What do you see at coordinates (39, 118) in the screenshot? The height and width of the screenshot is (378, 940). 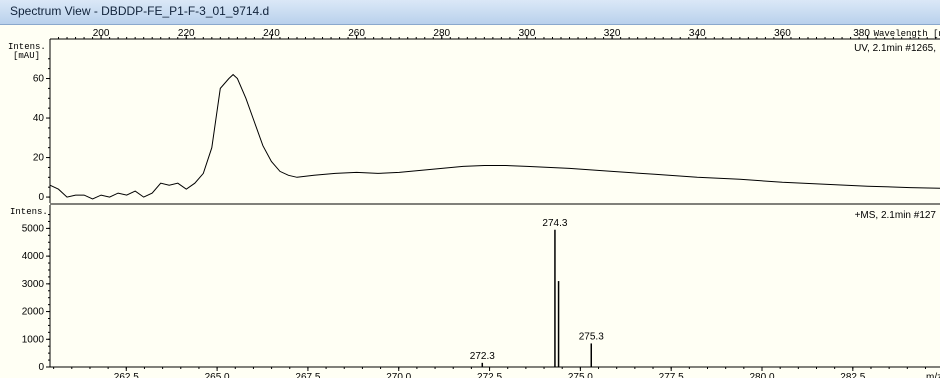 I see `uv-y-tick-label: 40` at bounding box center [39, 118].